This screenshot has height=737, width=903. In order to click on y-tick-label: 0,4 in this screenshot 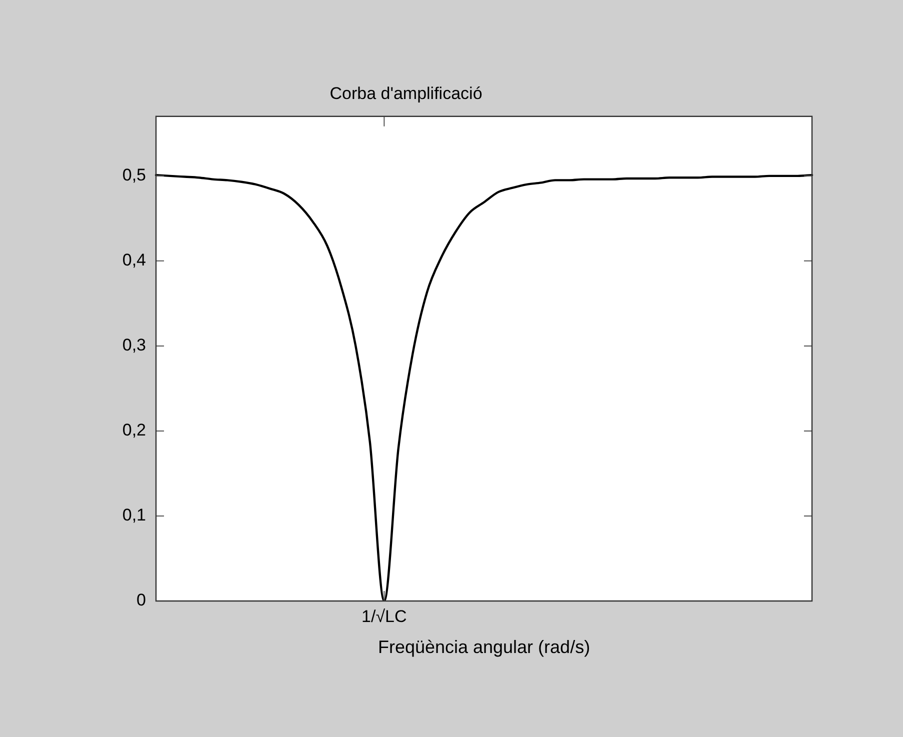, I will do `click(134, 260)`.